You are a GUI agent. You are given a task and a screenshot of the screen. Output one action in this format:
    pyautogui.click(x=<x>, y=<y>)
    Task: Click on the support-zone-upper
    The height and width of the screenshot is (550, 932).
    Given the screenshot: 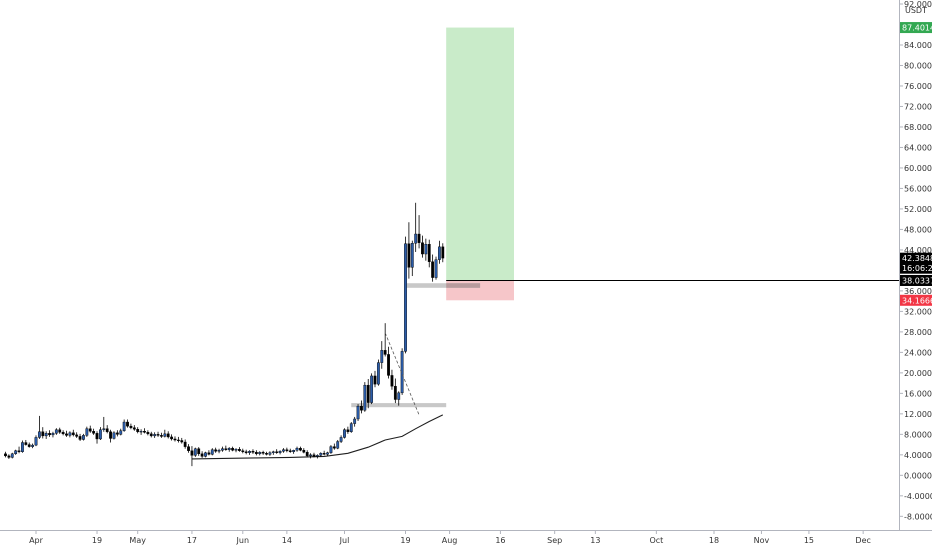 What is the action you would take?
    pyautogui.click(x=443, y=285)
    